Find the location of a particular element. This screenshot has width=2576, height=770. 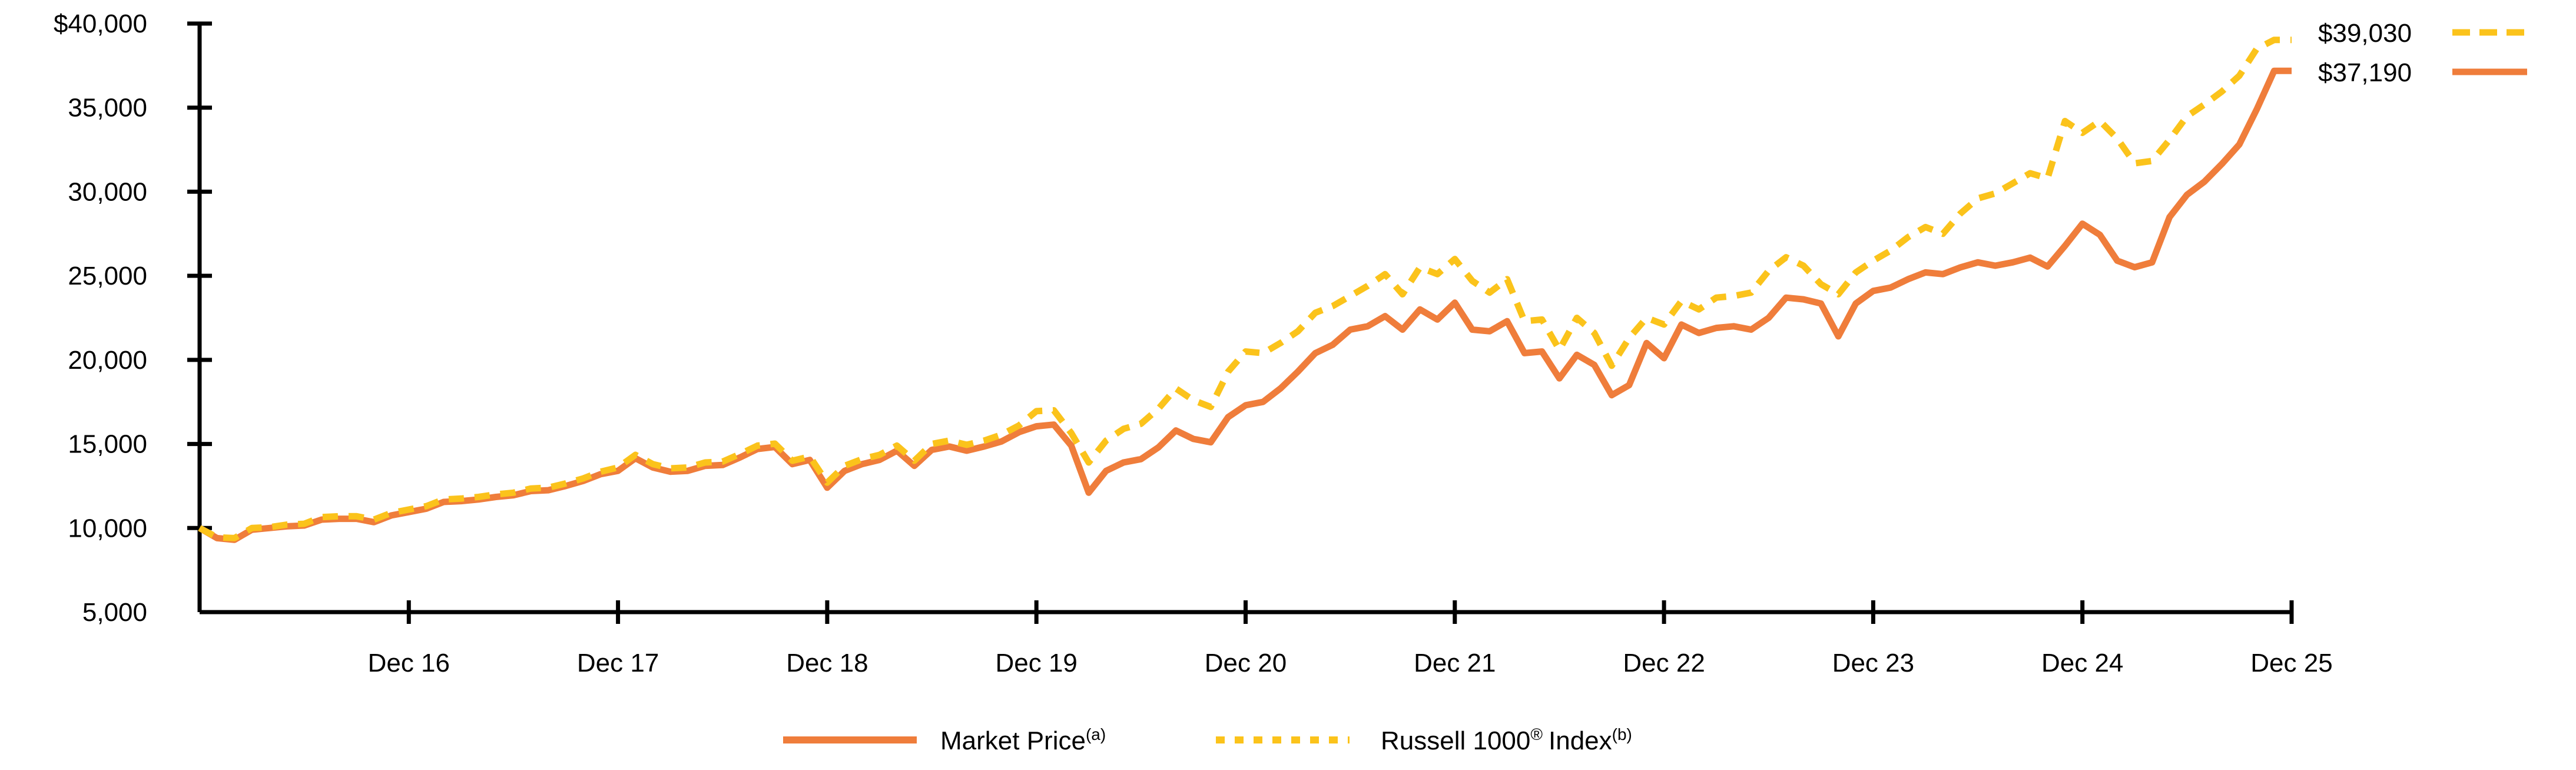

x-tick-label: Dec 22 is located at coordinates (1664, 663).